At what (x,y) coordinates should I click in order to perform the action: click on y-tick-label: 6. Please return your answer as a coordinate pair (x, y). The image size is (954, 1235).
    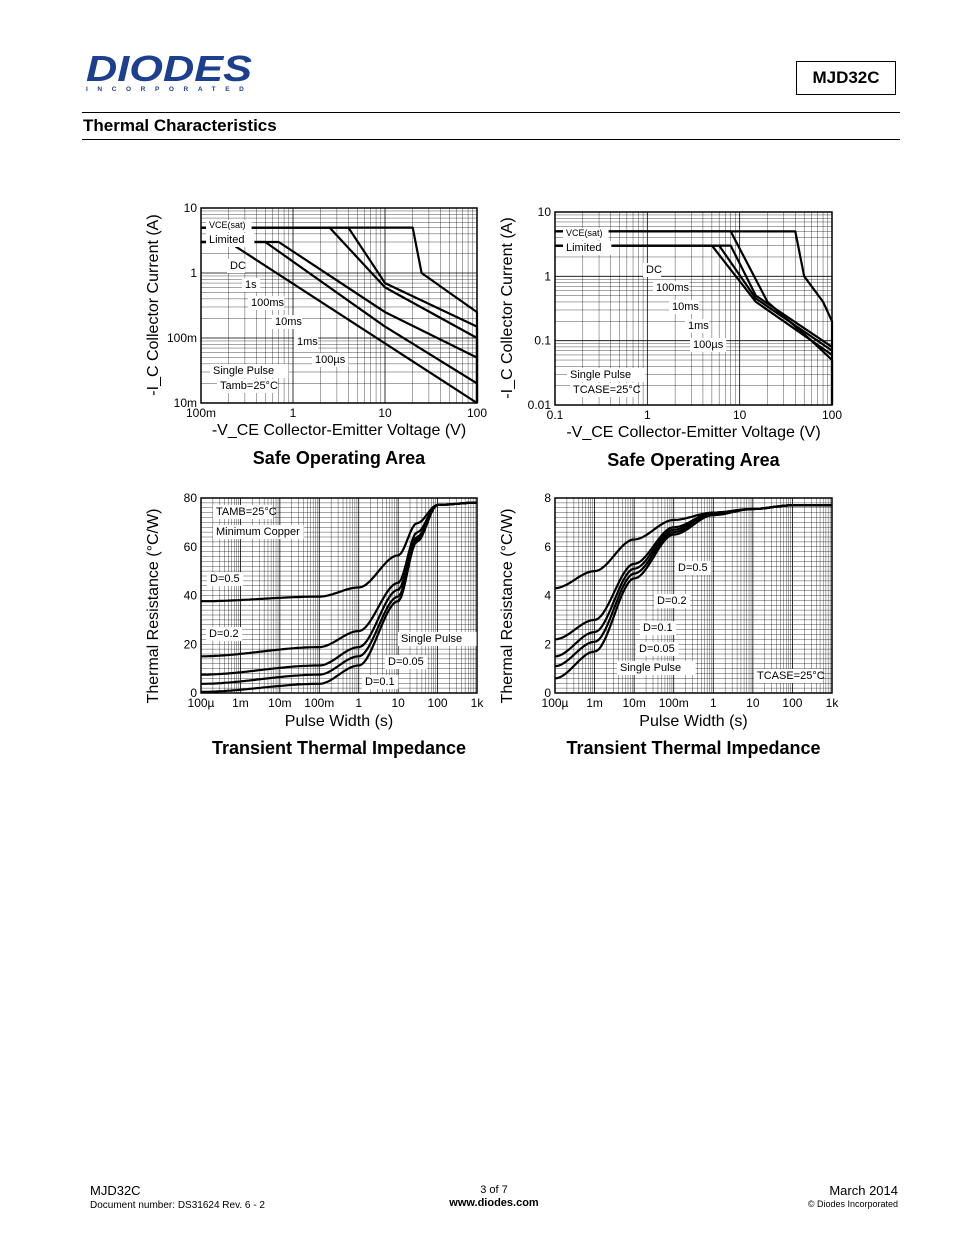
    Looking at the image, I should click on (547, 547).